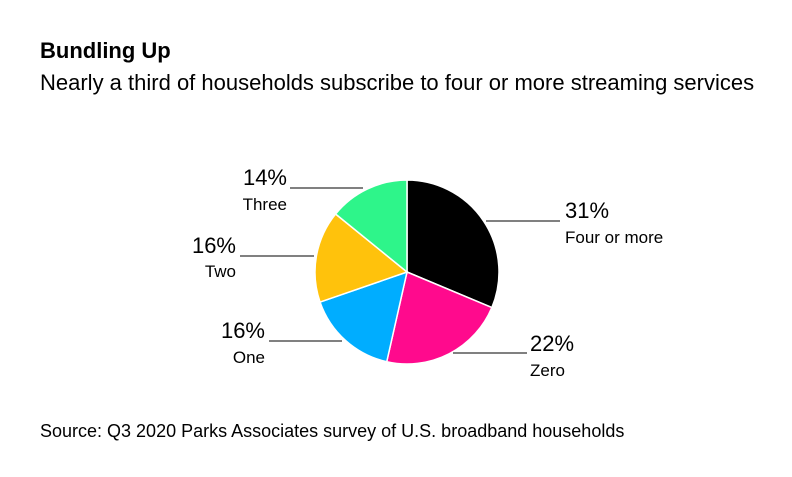 The width and height of the screenshot is (792, 477). I want to click on slice-label-three: Three, so click(265, 204).